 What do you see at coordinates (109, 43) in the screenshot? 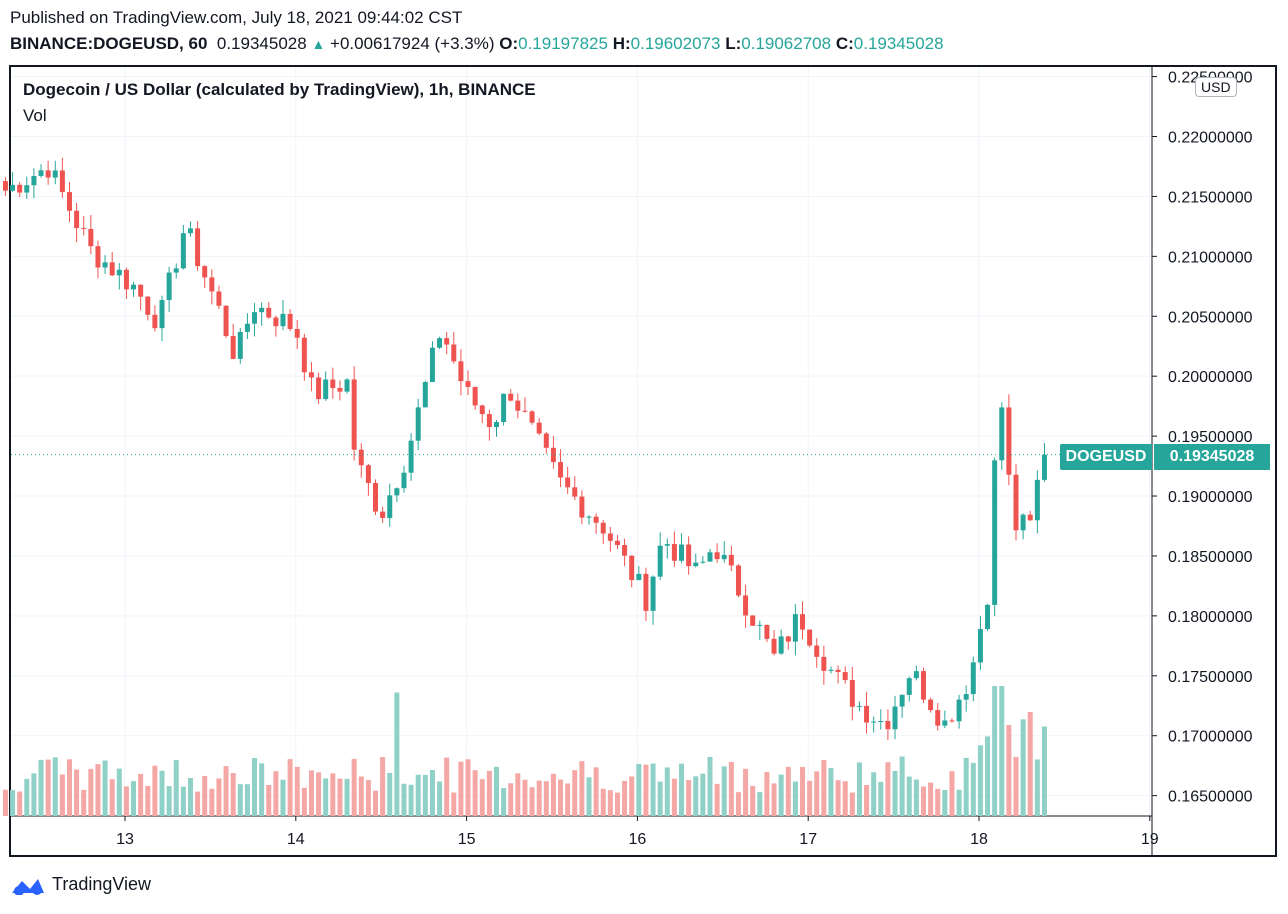
I see `symbol-interval: BINANCE:DOGEUSD, 60` at bounding box center [109, 43].